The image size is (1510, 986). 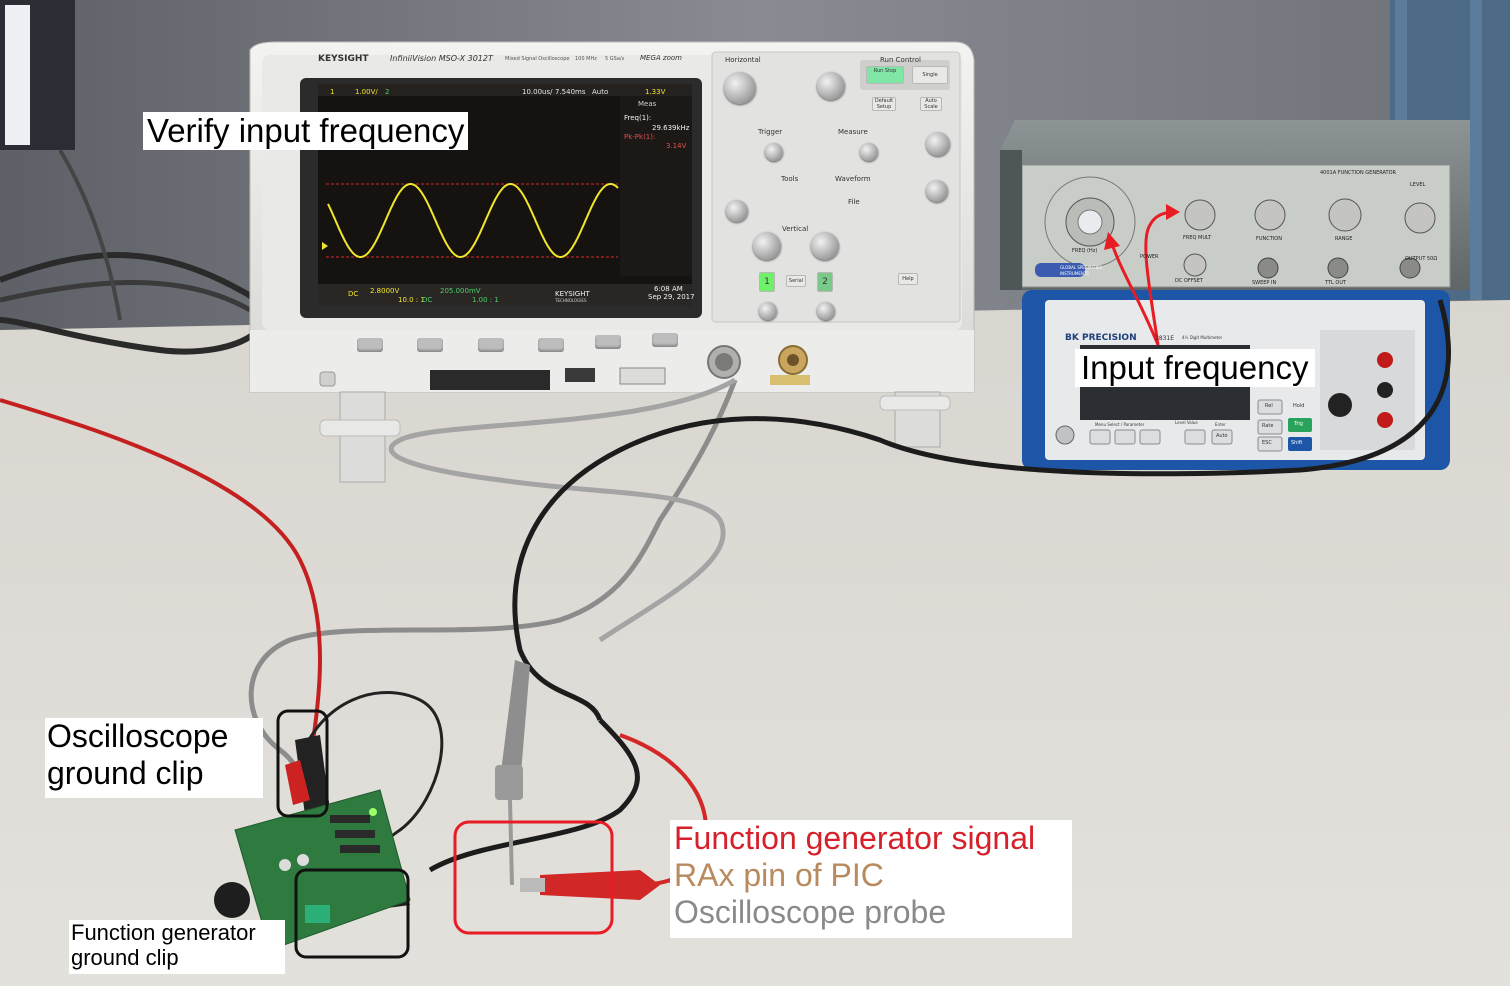 What do you see at coordinates (1336, 283) in the screenshot?
I see `fg-ttl-out-label: TTL OUT` at bounding box center [1336, 283].